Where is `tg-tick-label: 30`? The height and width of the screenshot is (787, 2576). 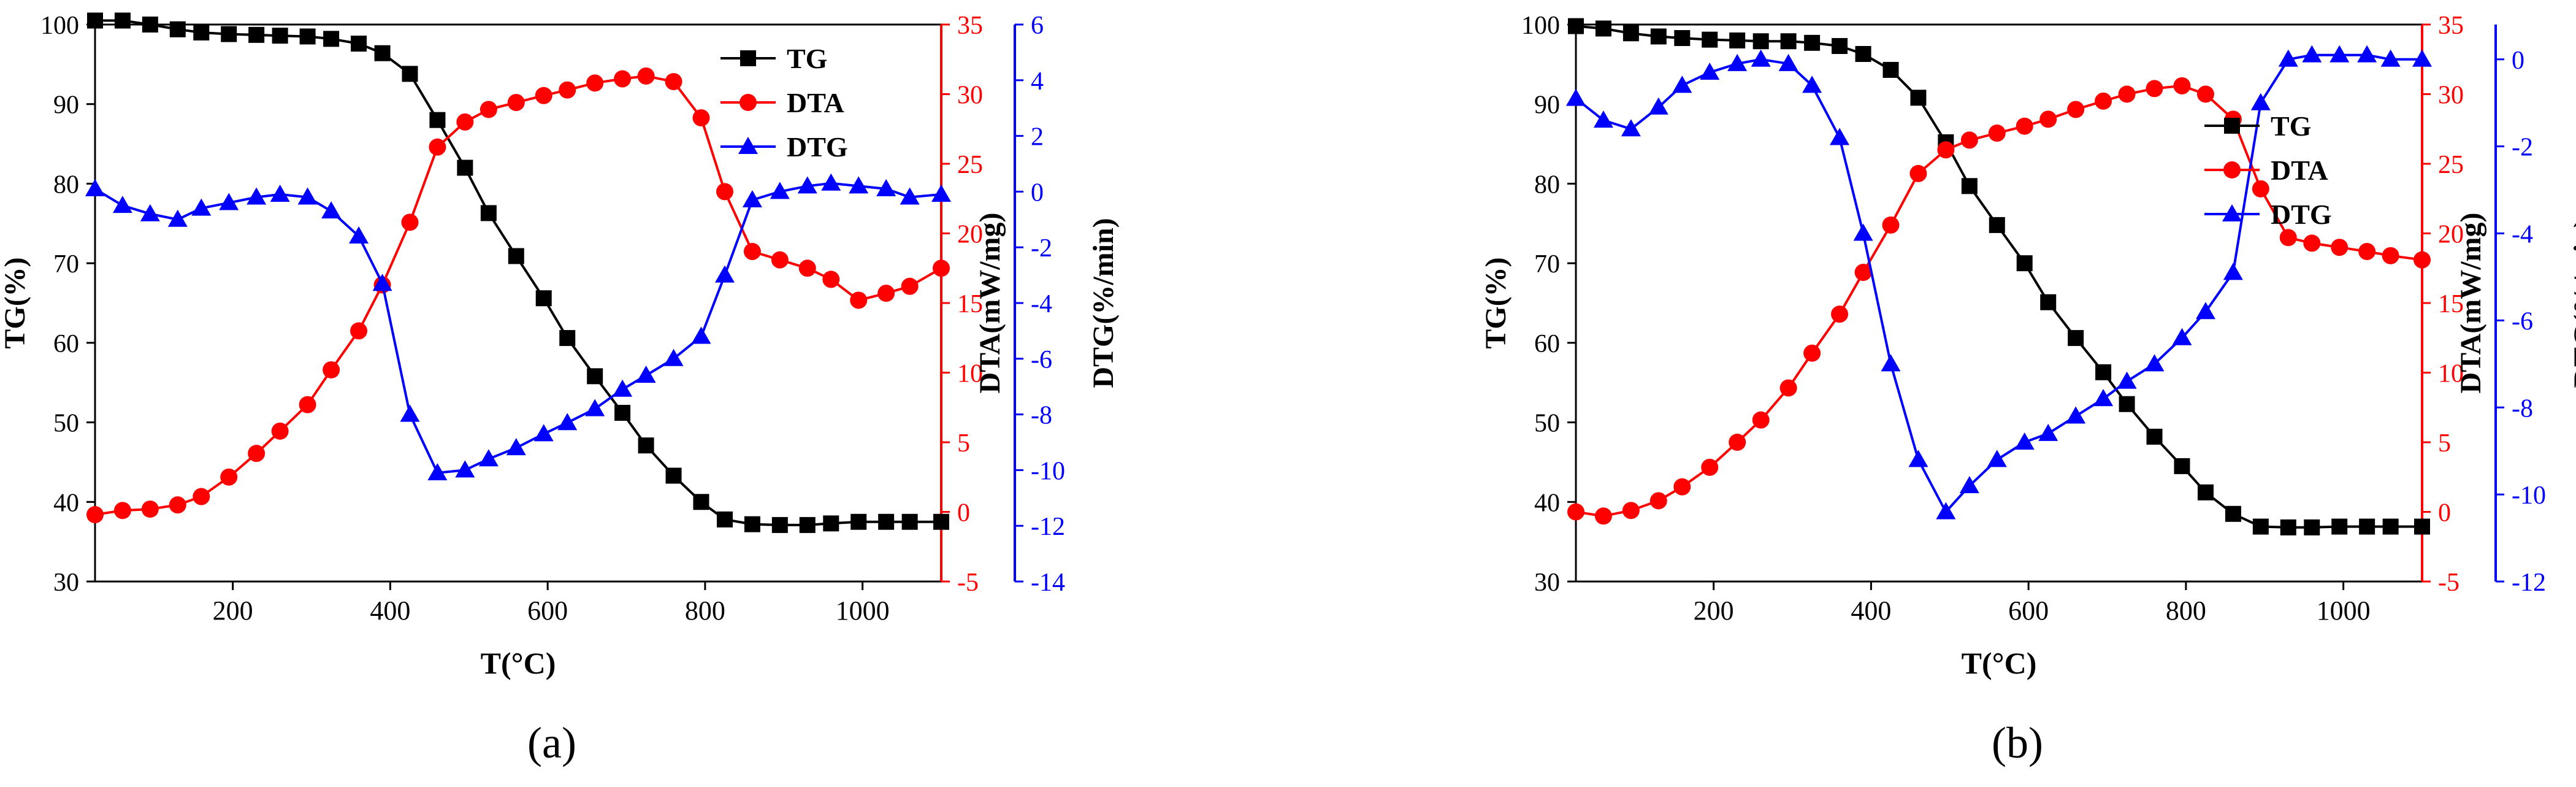 tg-tick-label: 30 is located at coordinates (66, 583).